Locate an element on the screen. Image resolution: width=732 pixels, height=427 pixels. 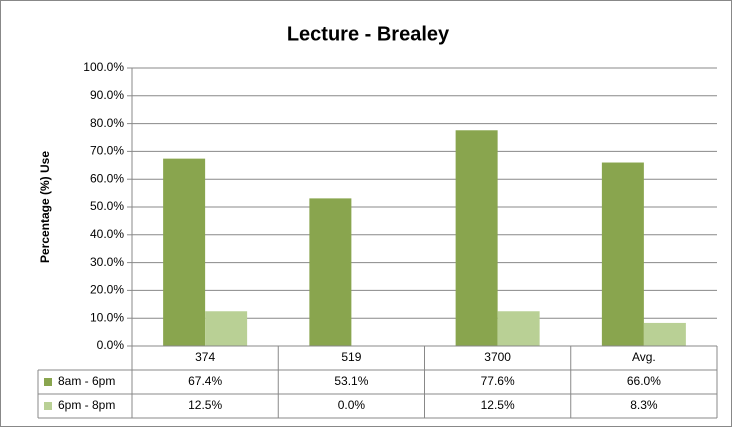
y-tick-label: 40.0% is located at coordinates (107, 234).